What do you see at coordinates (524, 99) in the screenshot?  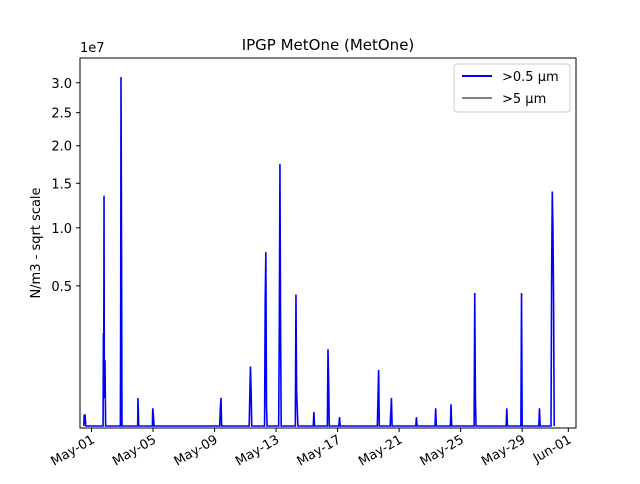 I see `legend-label-series-1: >5 µm` at bounding box center [524, 99].